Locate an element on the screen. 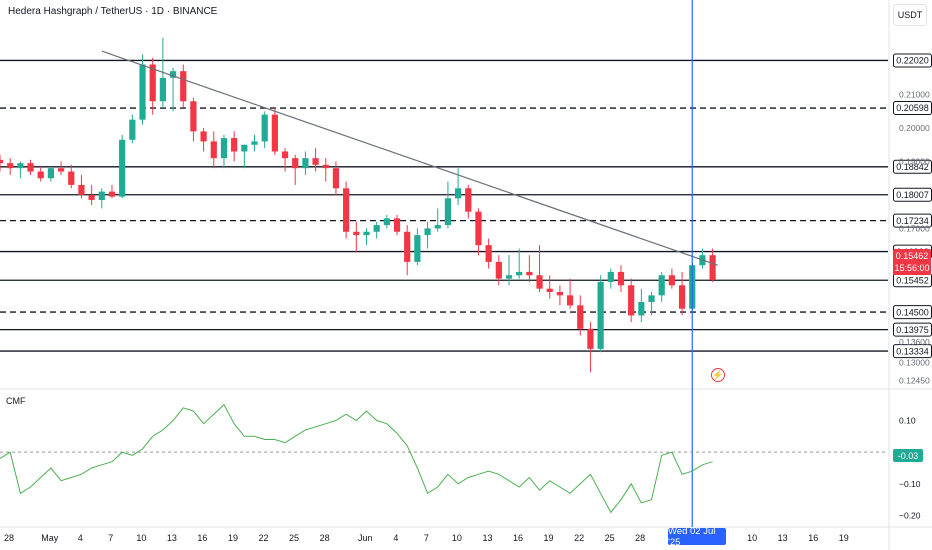 This screenshot has width=932, height=550. time-tick-9: 25 is located at coordinates (294, 538).